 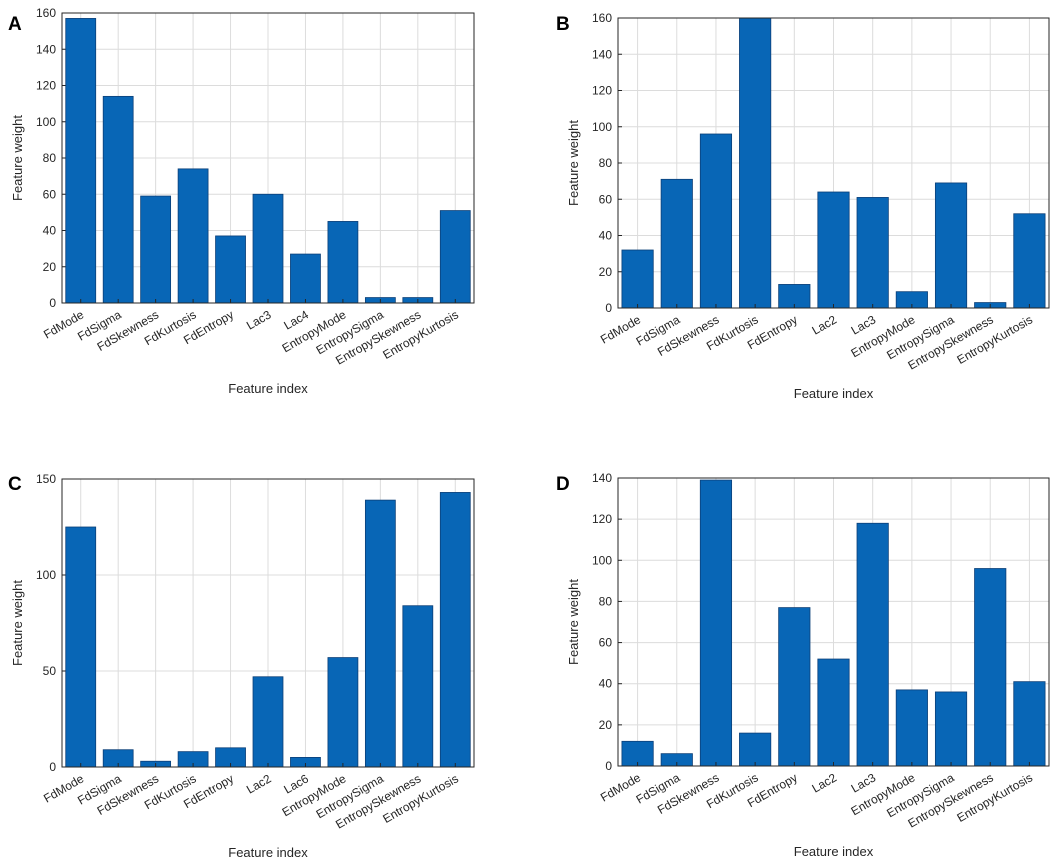 What do you see at coordinates (268, 388) in the screenshot?
I see `panel-a-xlabel: Feature index` at bounding box center [268, 388].